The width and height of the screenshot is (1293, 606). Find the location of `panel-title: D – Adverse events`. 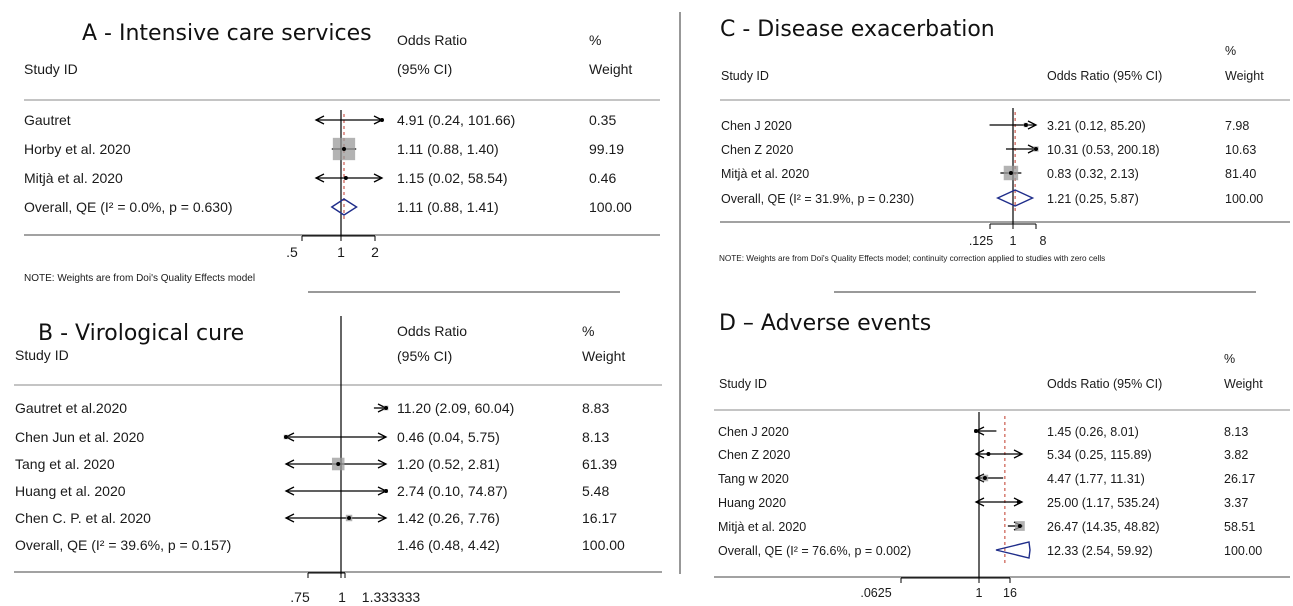

panel-title: D – Adverse events is located at coordinates (825, 323).